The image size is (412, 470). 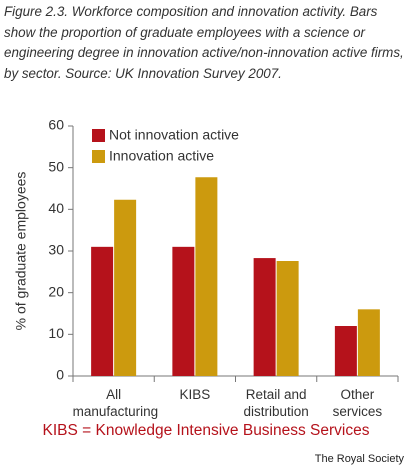 What do you see at coordinates (195, 394) in the screenshot?
I see `x-tick-label: KIBS` at bounding box center [195, 394].